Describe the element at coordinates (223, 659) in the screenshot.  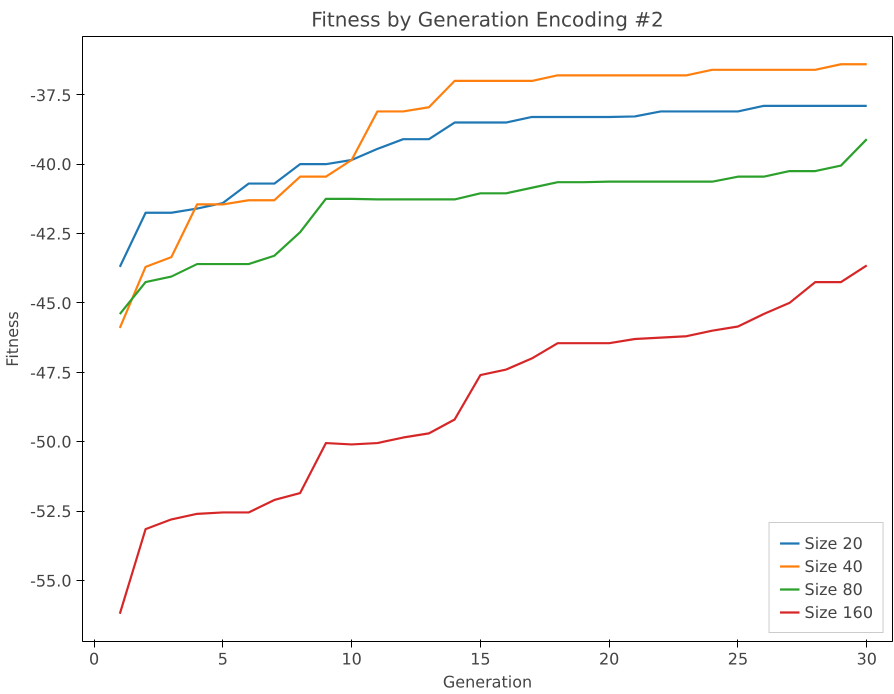
I see `x-tick-label: 5` at that location.